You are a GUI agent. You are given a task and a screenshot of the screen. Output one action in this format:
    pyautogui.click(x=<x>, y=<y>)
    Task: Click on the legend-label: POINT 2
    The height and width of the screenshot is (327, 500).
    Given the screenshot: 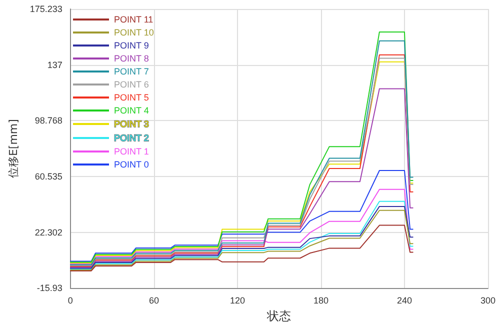 What is the action you would take?
    pyautogui.click(x=131, y=138)
    